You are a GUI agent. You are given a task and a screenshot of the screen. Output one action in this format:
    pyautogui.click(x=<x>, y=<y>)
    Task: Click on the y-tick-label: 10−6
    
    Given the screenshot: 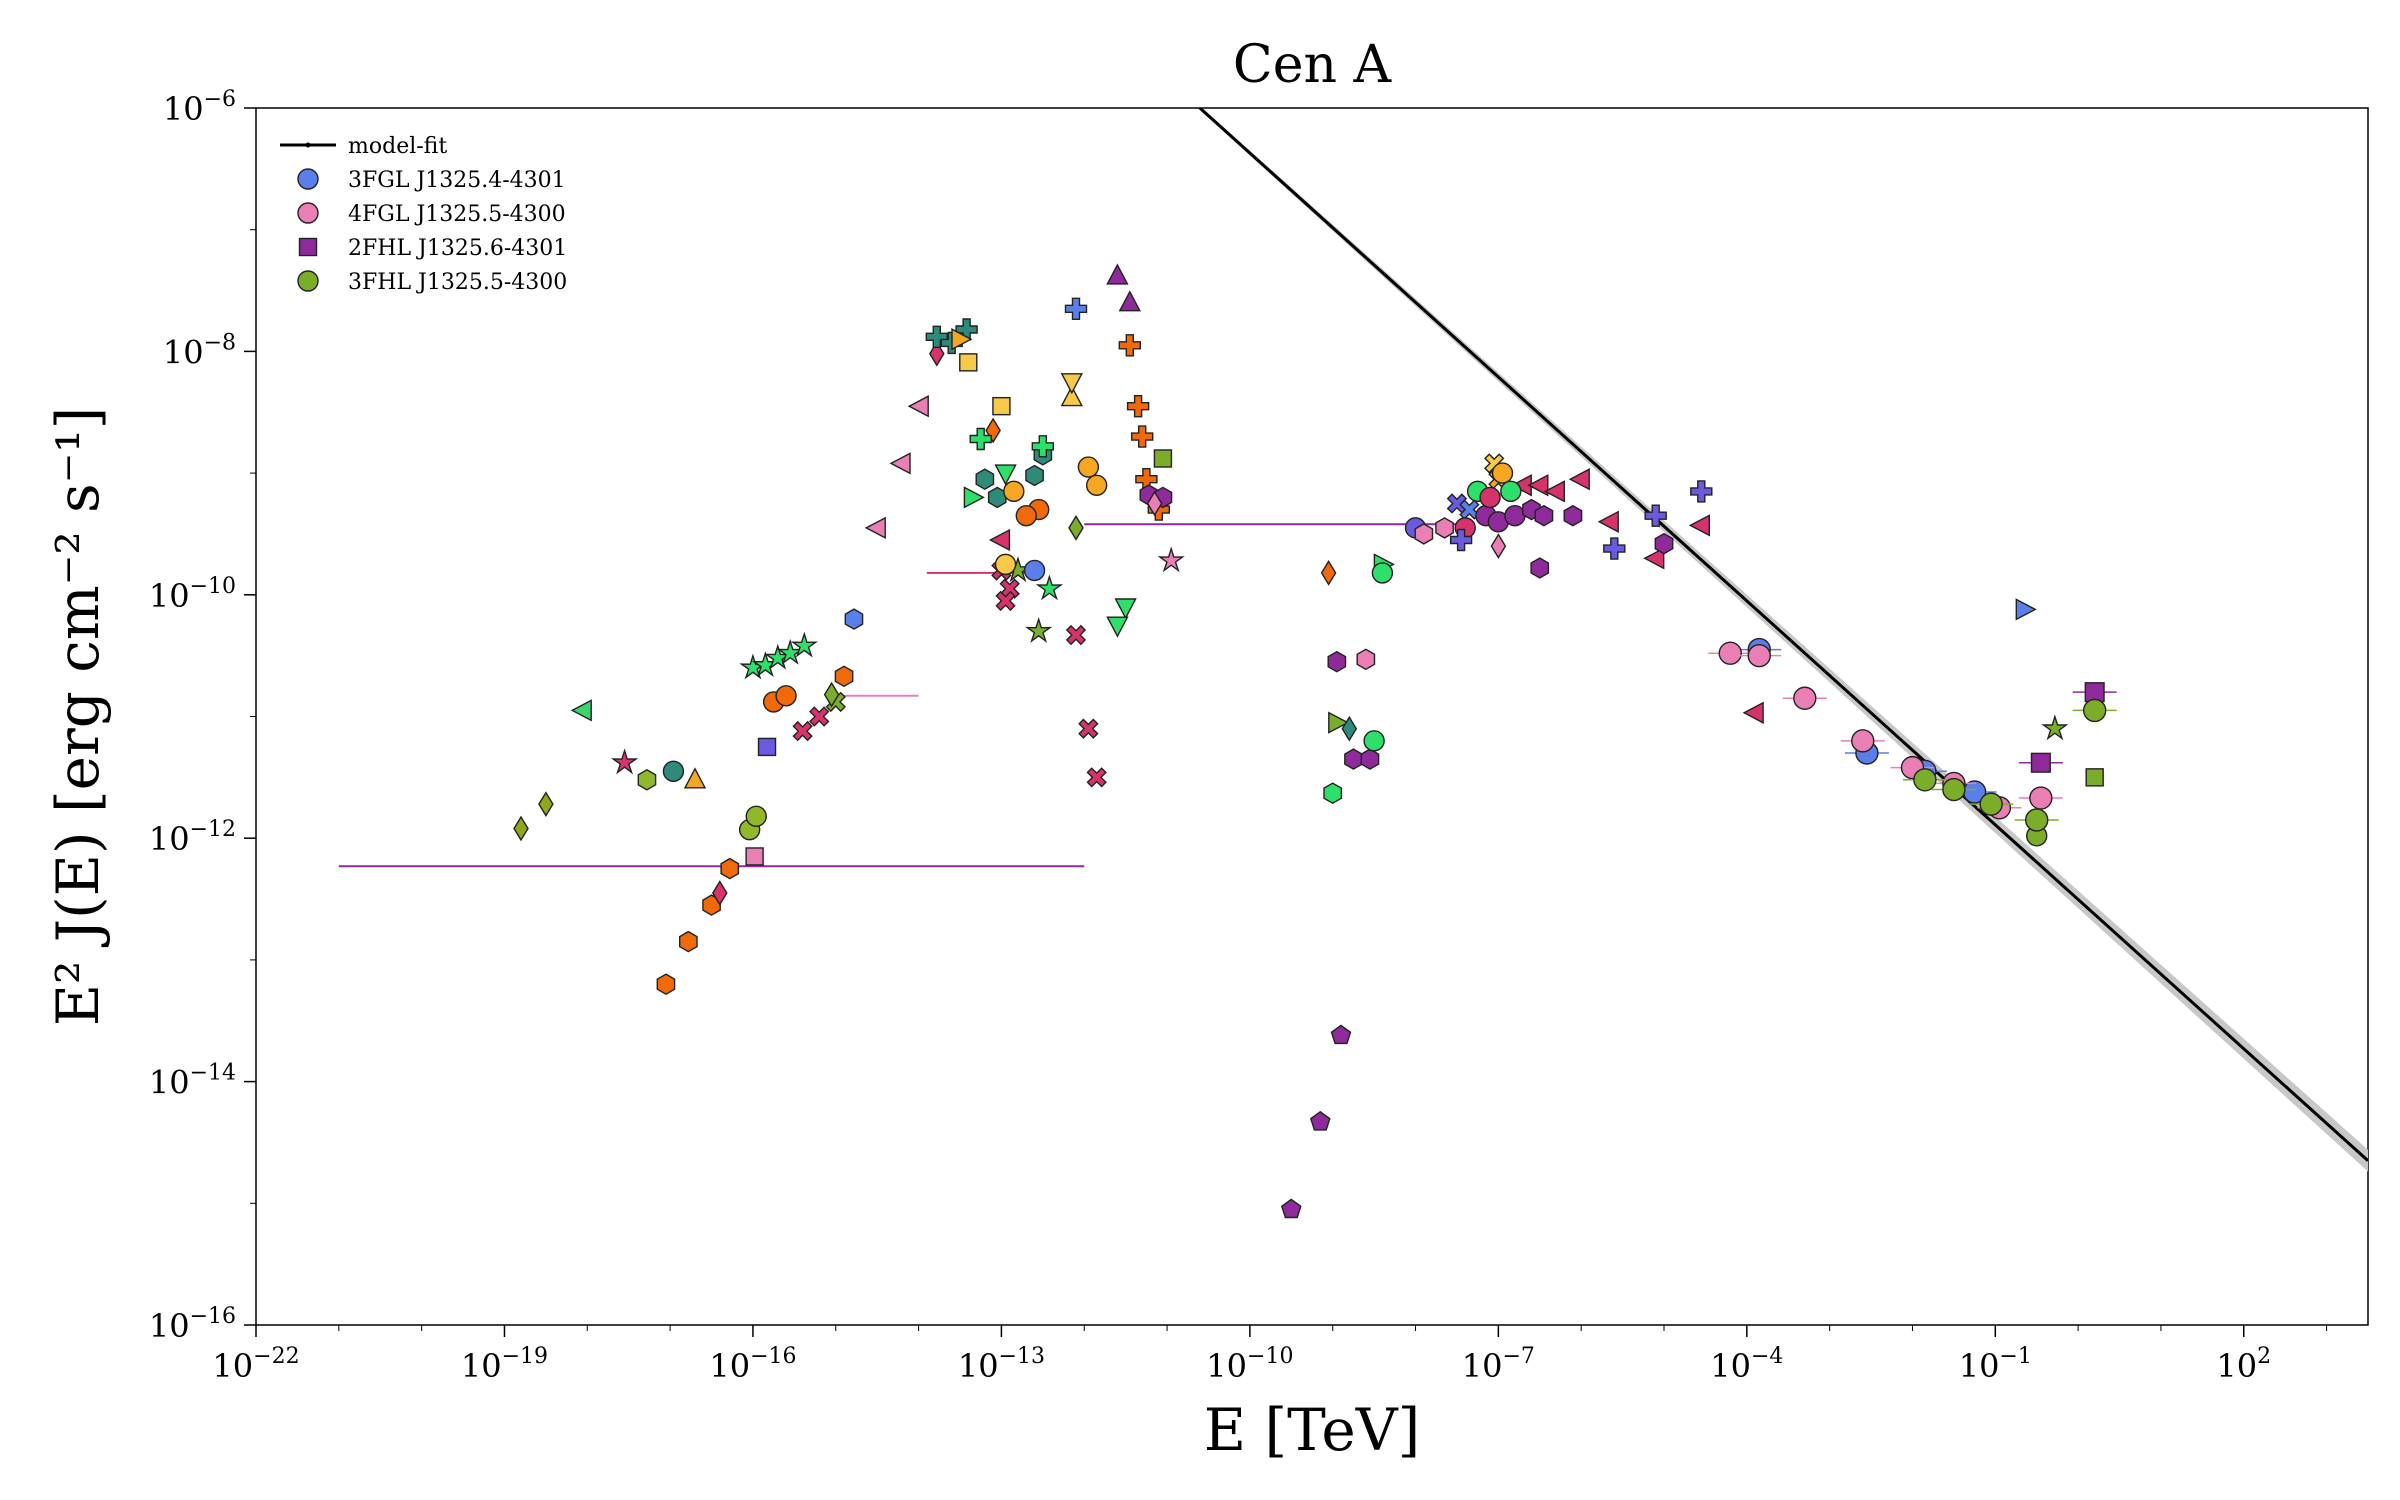 What is the action you would take?
    pyautogui.click(x=199, y=107)
    